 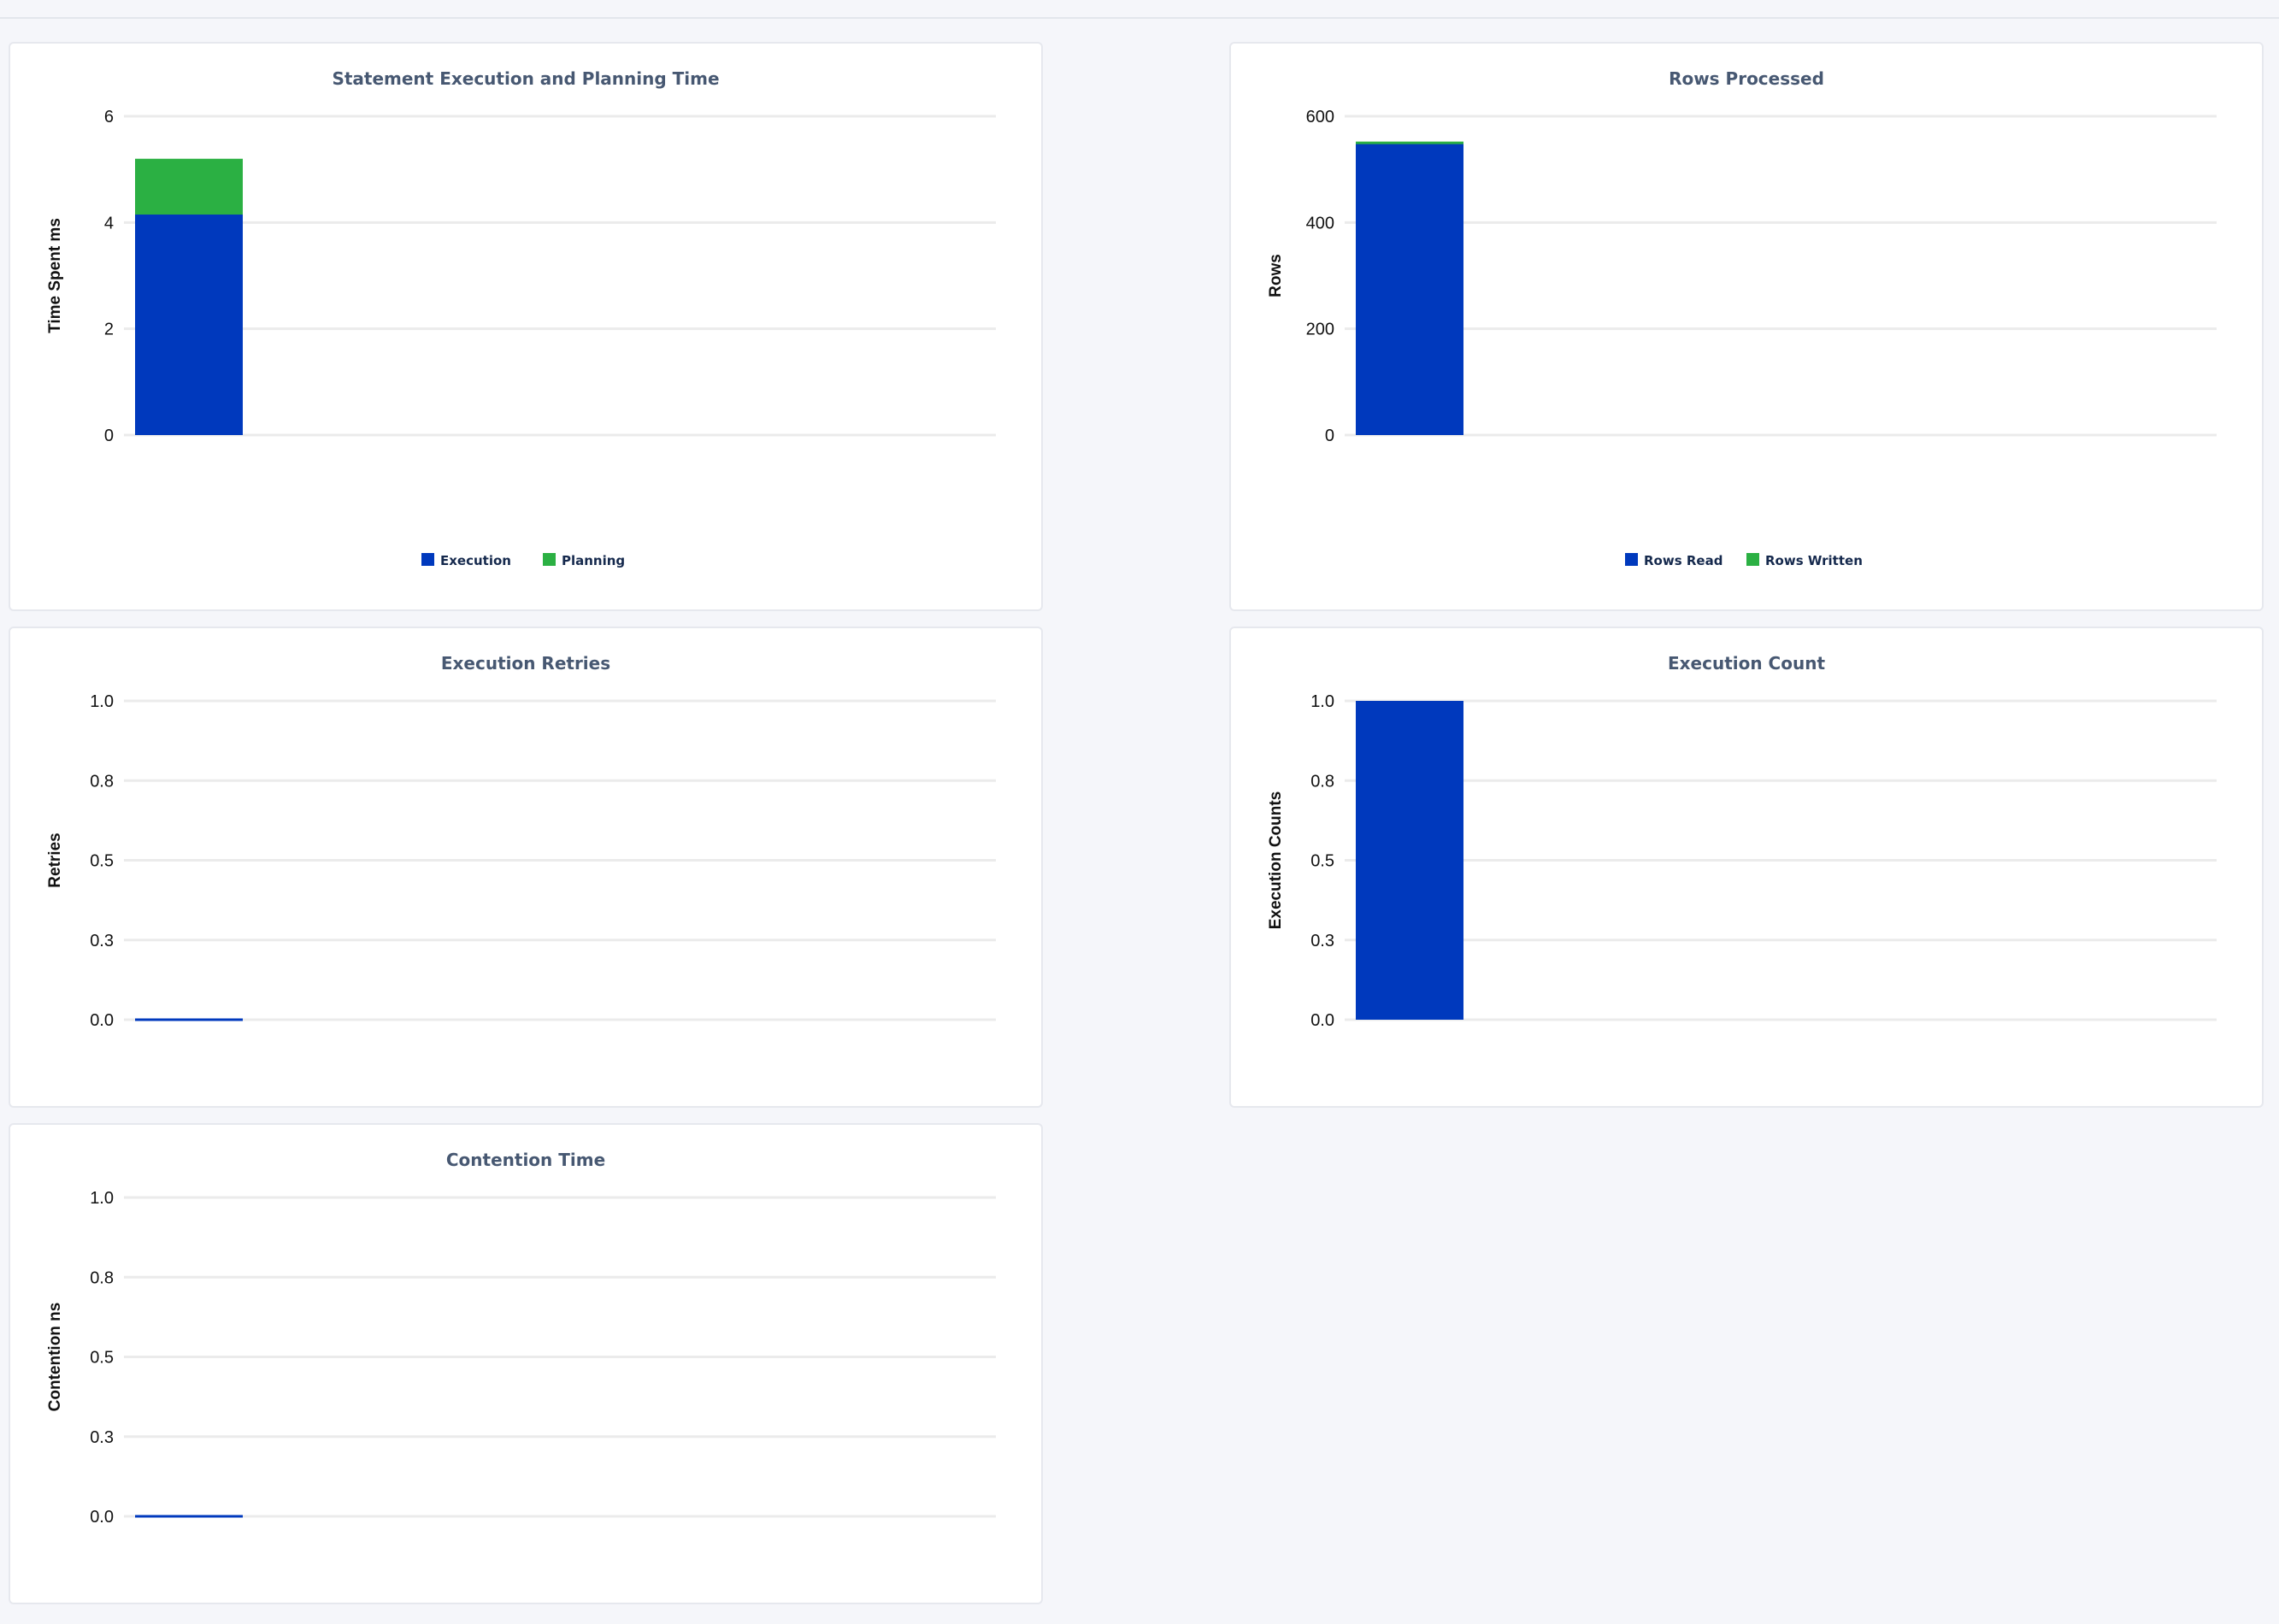 I want to click on y-axis-label: Time Spent ms, so click(x=55, y=275).